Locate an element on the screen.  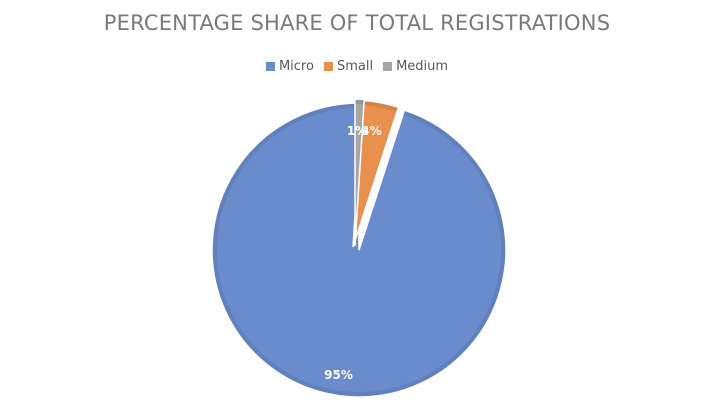
legend-swatch-small is located at coordinates (328, 66).